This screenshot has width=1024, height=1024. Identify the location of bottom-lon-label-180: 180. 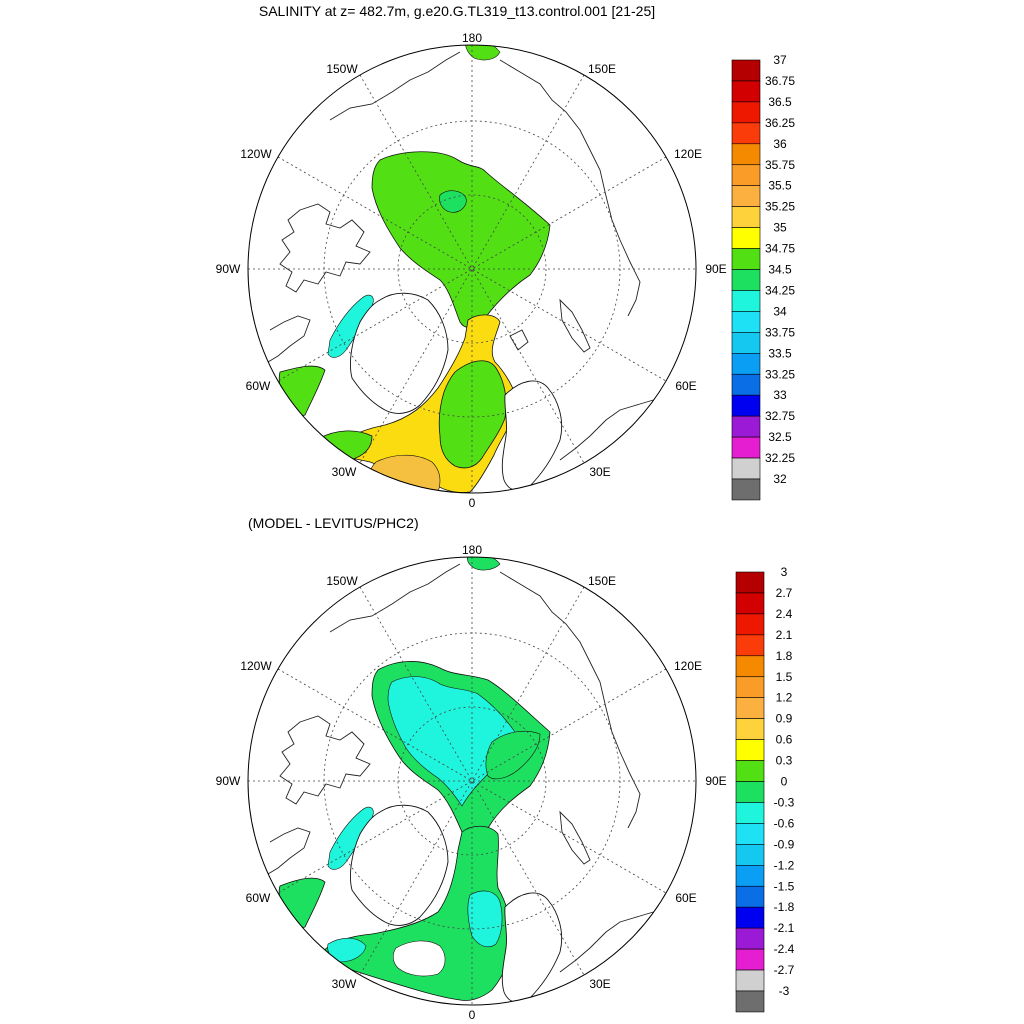
(472, 550).